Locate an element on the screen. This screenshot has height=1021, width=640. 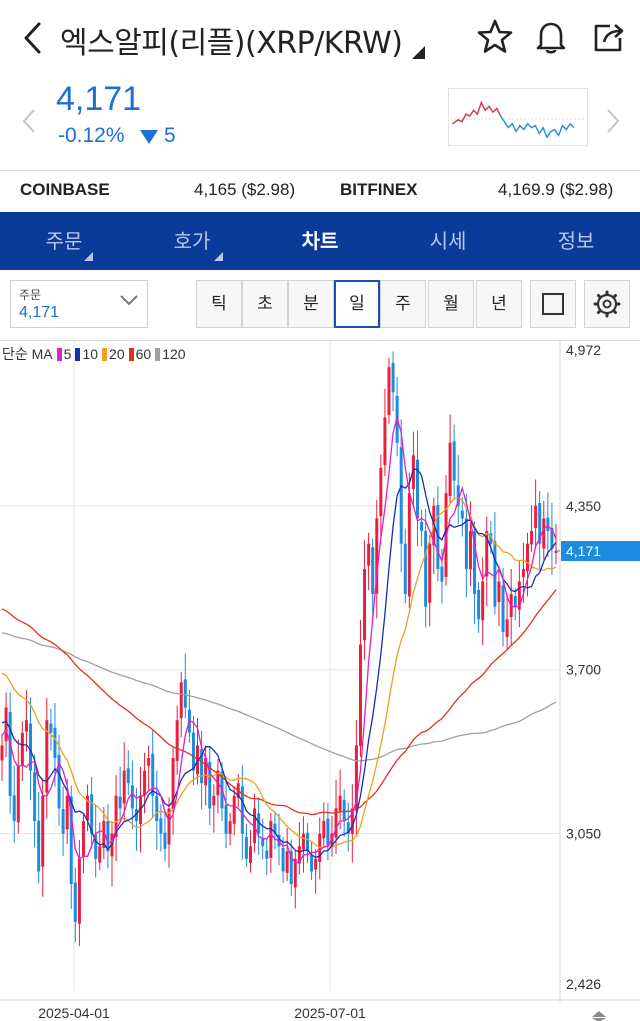
bell-icon is located at coordinates (551, 37).